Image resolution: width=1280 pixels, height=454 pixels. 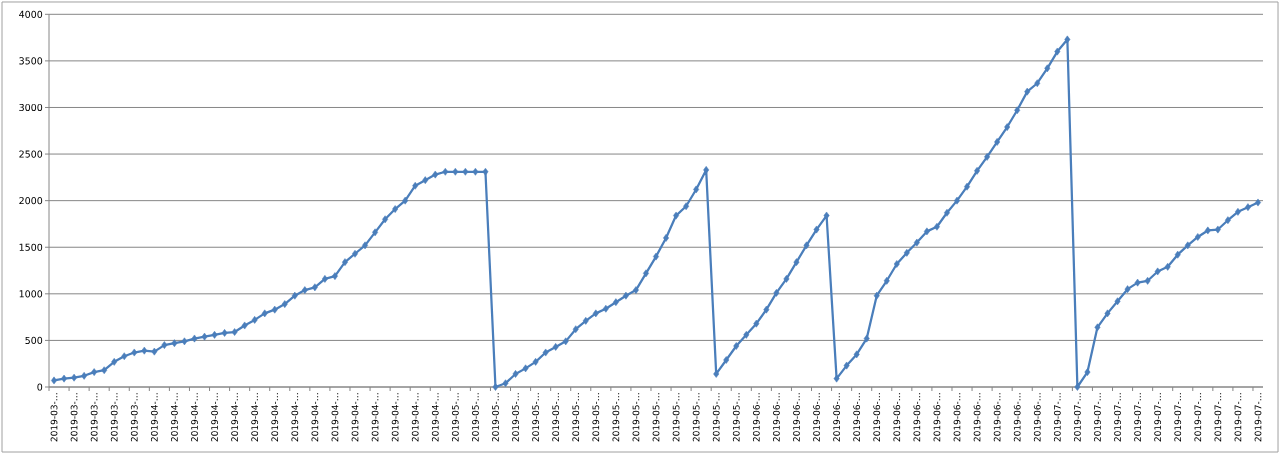 I want to click on y-tick-label: 1000, so click(x=31, y=294).